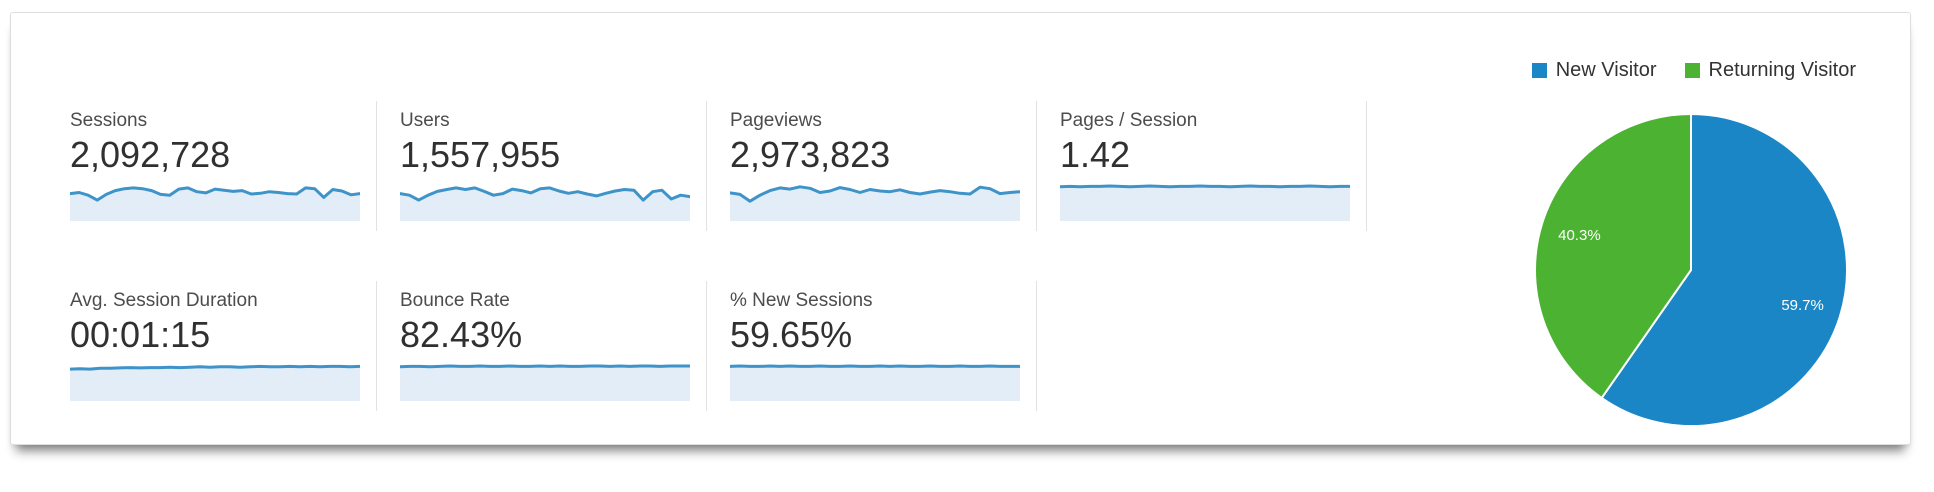 The width and height of the screenshot is (1934, 492). Describe the element at coordinates (1205, 202) in the screenshot. I see `pages-per-session-sparkline-chart` at that location.